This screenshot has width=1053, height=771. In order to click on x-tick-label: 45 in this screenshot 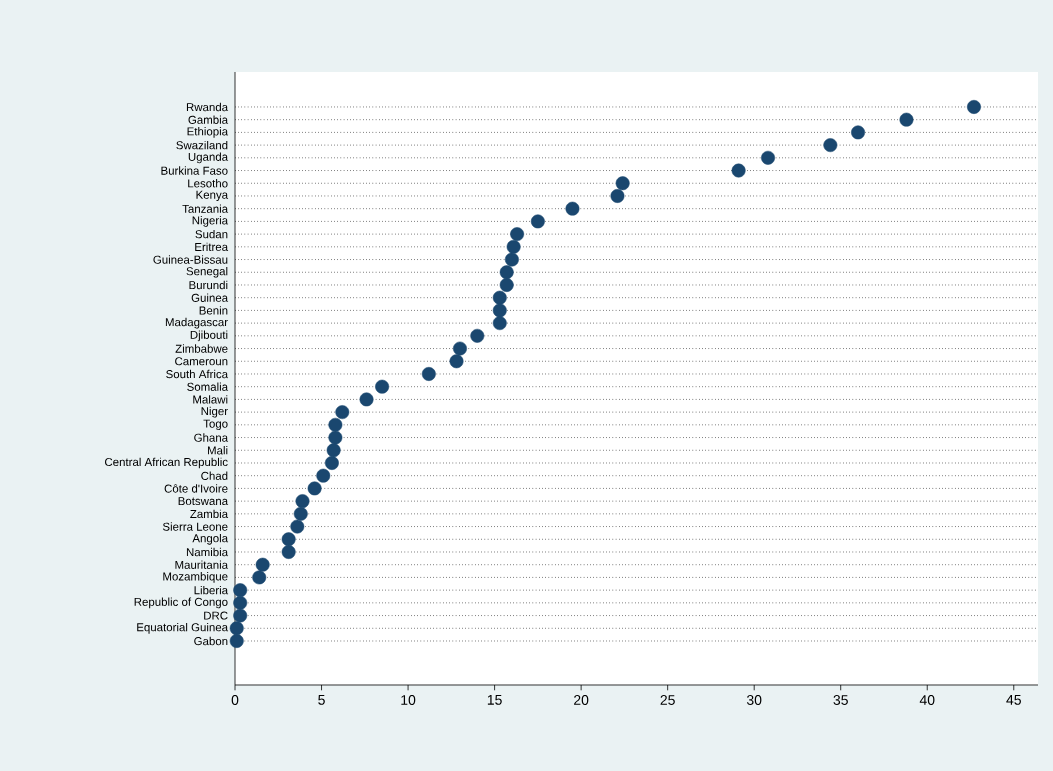, I will do `click(1013, 700)`.